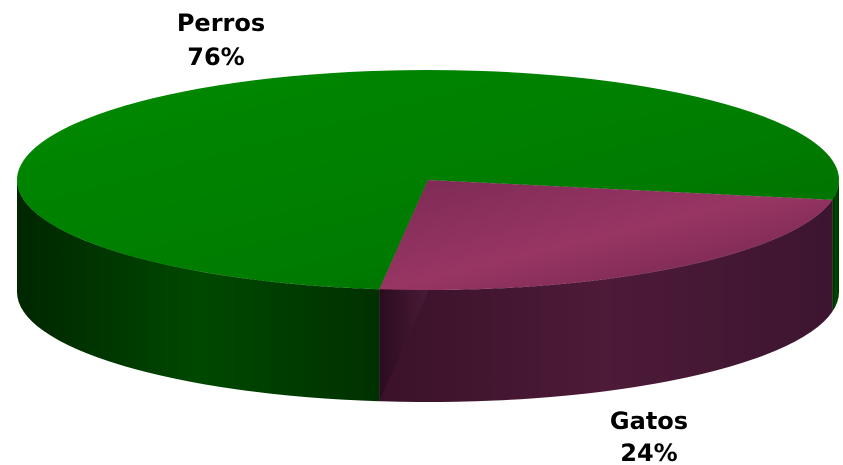 This screenshot has height=465, width=843. I want to click on slice-side-perros-right, so click(835, 246).